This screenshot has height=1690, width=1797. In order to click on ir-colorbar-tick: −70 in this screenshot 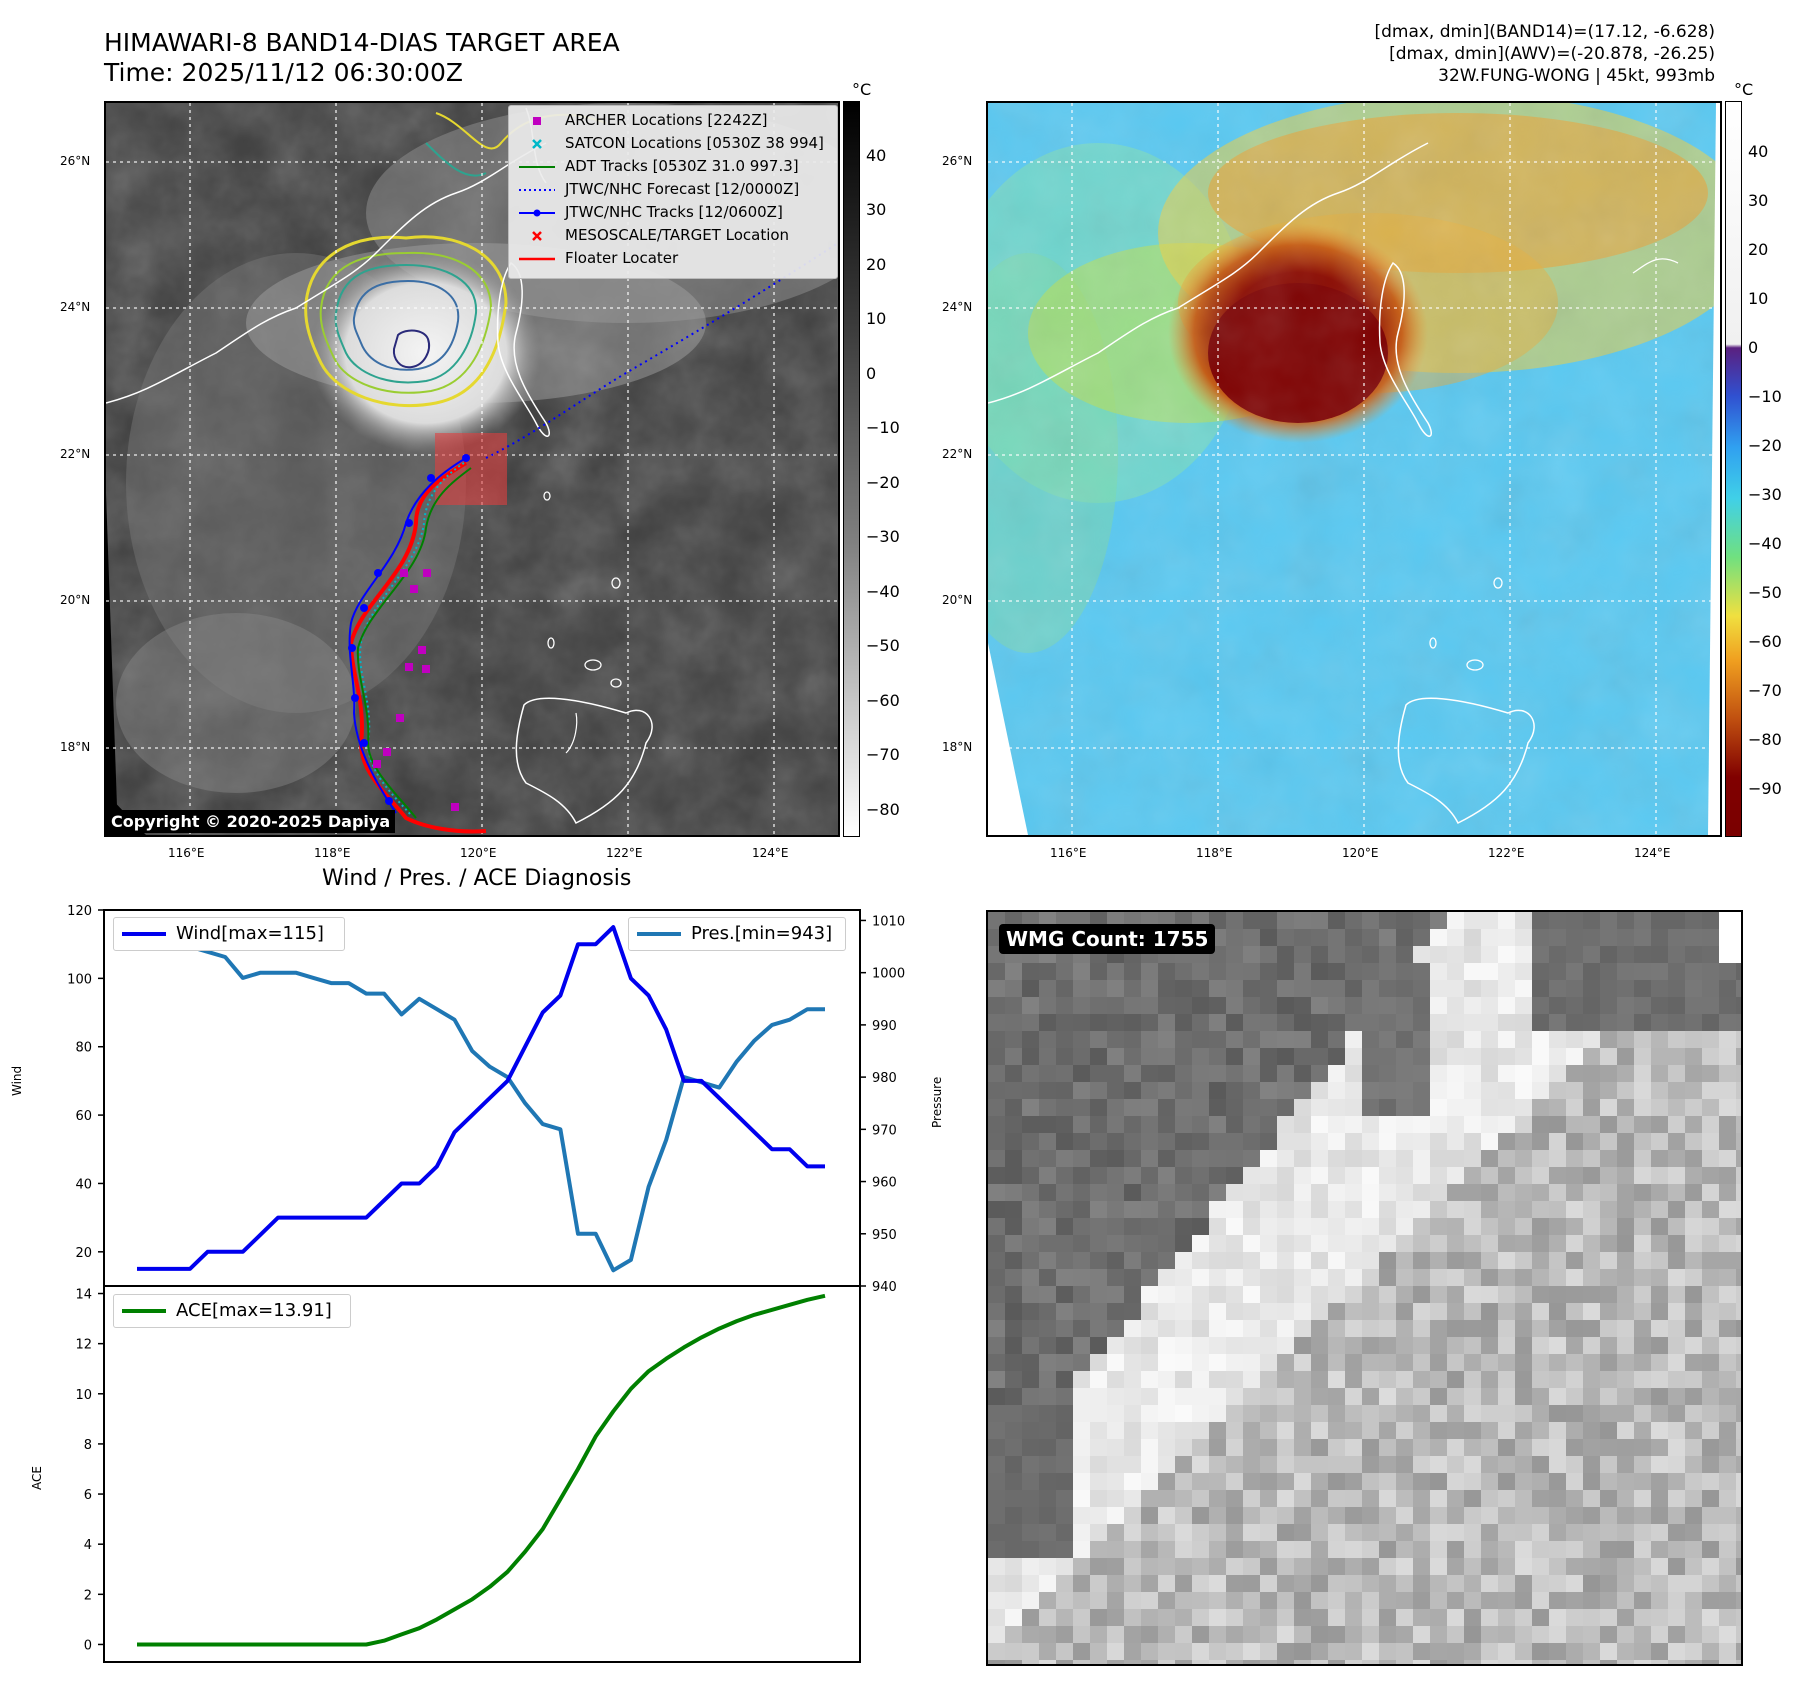, I will do `click(883, 754)`.